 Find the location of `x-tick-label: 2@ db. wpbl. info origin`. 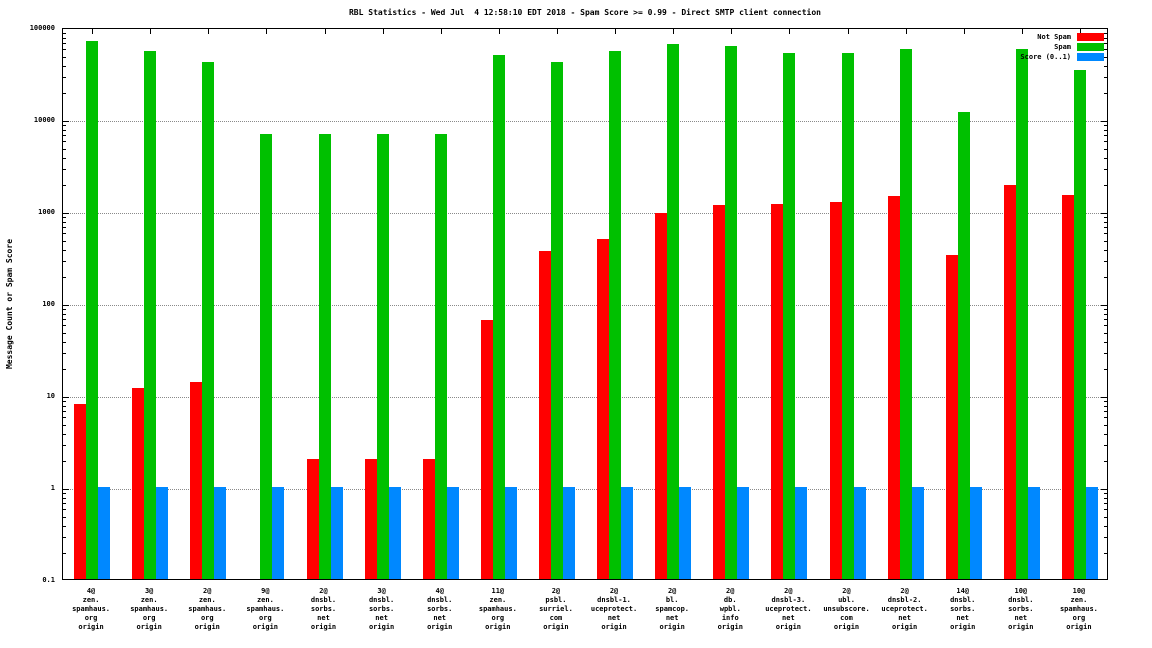

x-tick-label: 2@ db. wpbl. info origin is located at coordinates (730, 609).